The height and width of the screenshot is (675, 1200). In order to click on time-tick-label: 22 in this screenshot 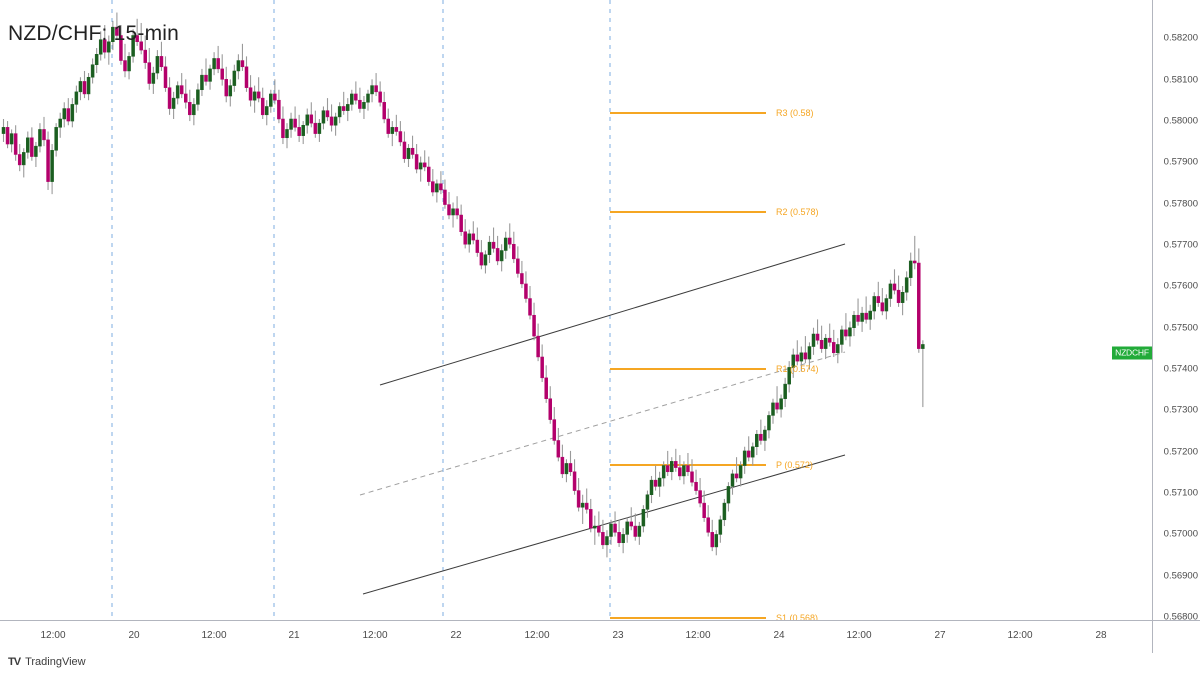, I will do `click(456, 635)`.